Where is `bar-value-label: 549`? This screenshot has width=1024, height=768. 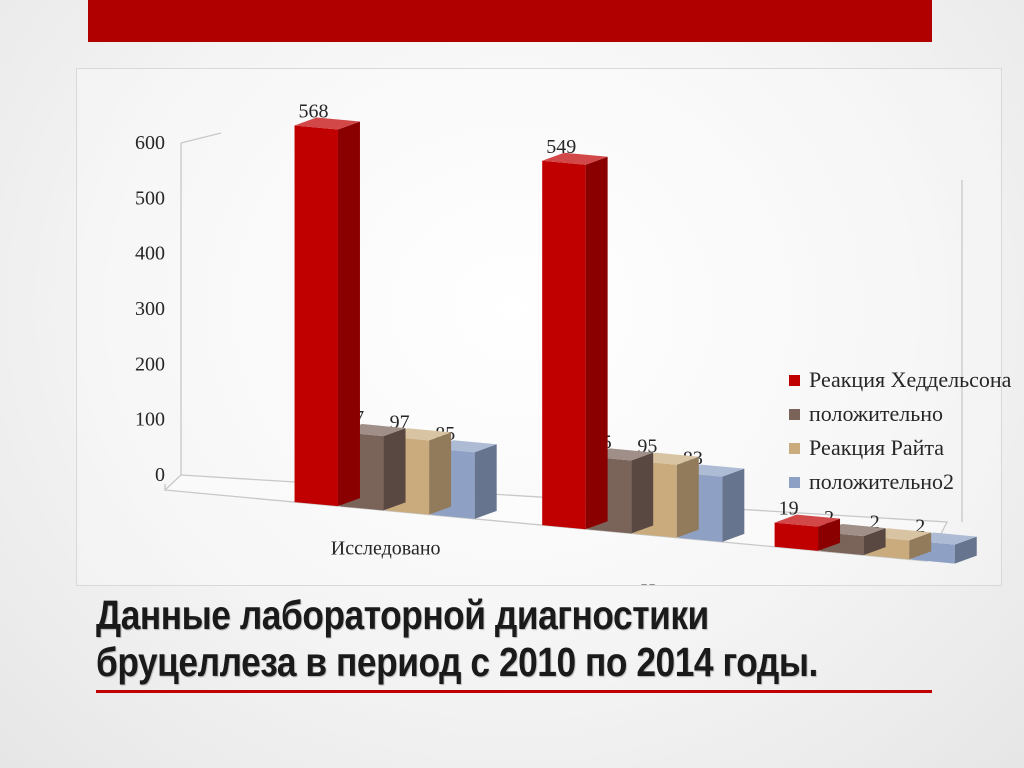
bar-value-label: 549 is located at coordinates (561, 147).